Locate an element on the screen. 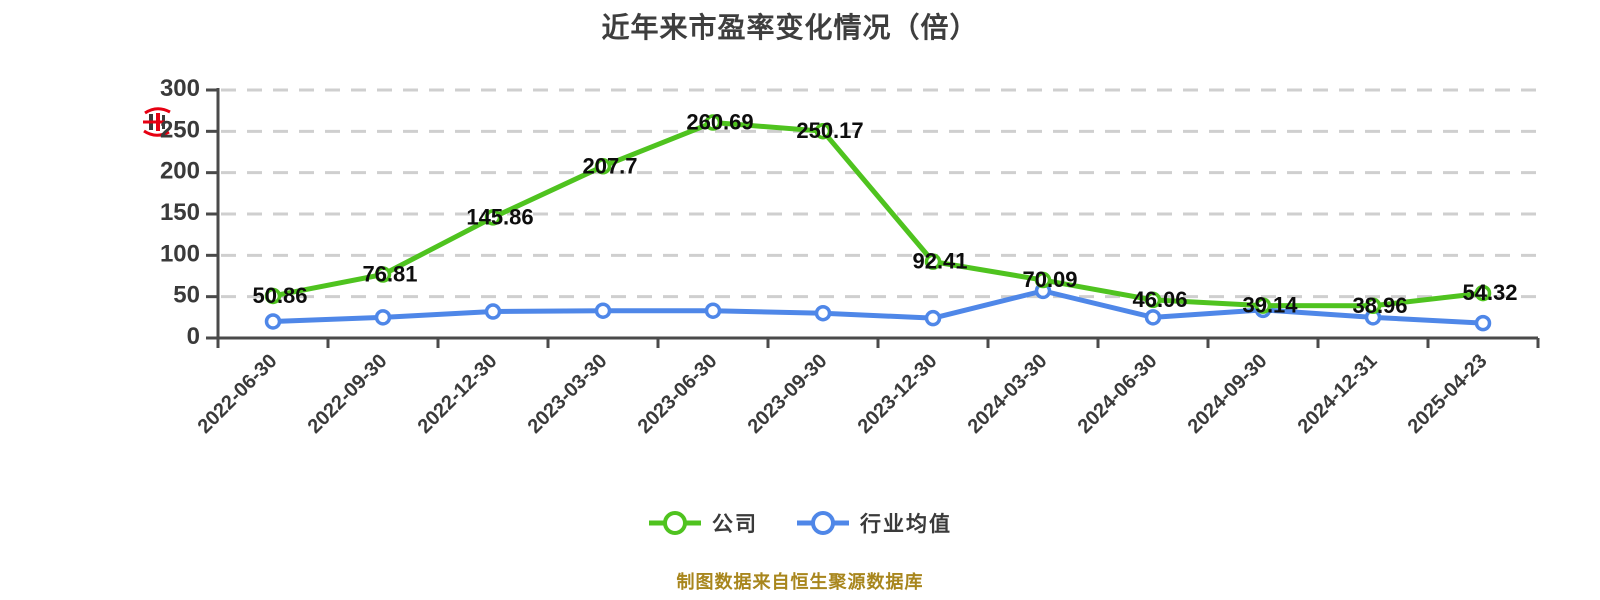 The width and height of the screenshot is (1600, 600). data-point-value-label: 76.81 is located at coordinates (389, 274).